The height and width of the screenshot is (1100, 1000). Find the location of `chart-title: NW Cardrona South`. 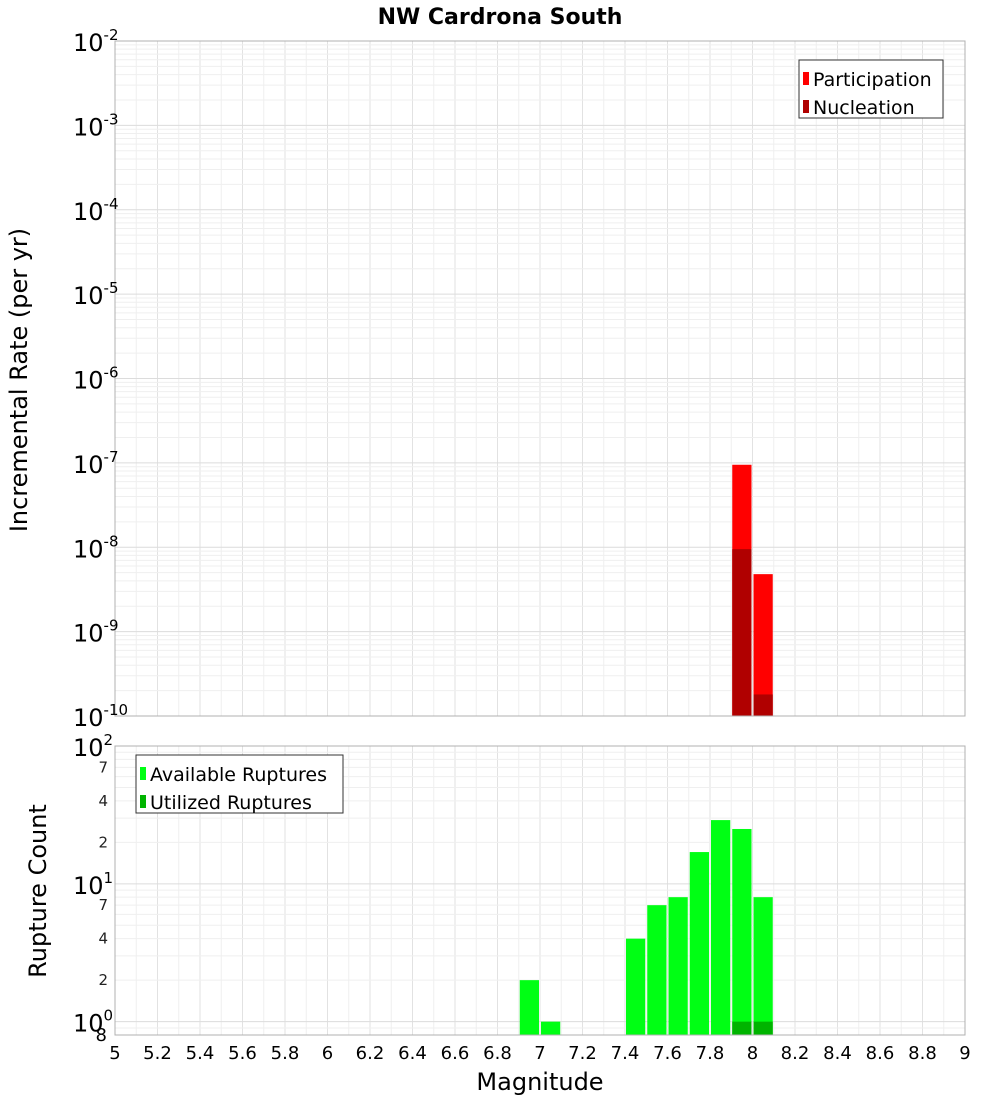

chart-title: NW Cardrona South is located at coordinates (500, 17).